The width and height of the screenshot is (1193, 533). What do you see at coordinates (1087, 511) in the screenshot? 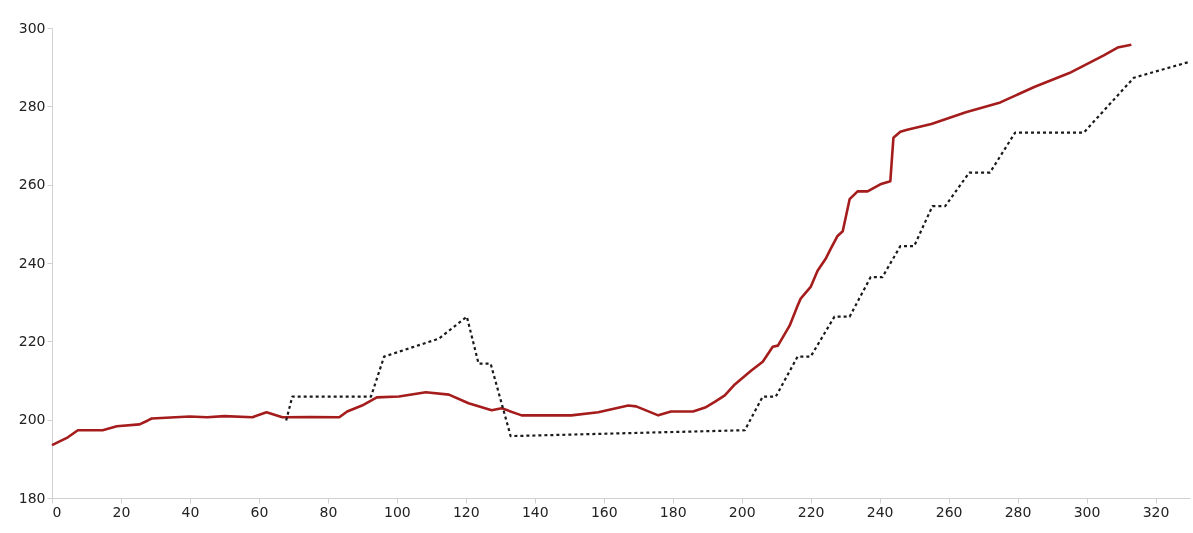
I see `x-tick-label: 300` at bounding box center [1087, 511].